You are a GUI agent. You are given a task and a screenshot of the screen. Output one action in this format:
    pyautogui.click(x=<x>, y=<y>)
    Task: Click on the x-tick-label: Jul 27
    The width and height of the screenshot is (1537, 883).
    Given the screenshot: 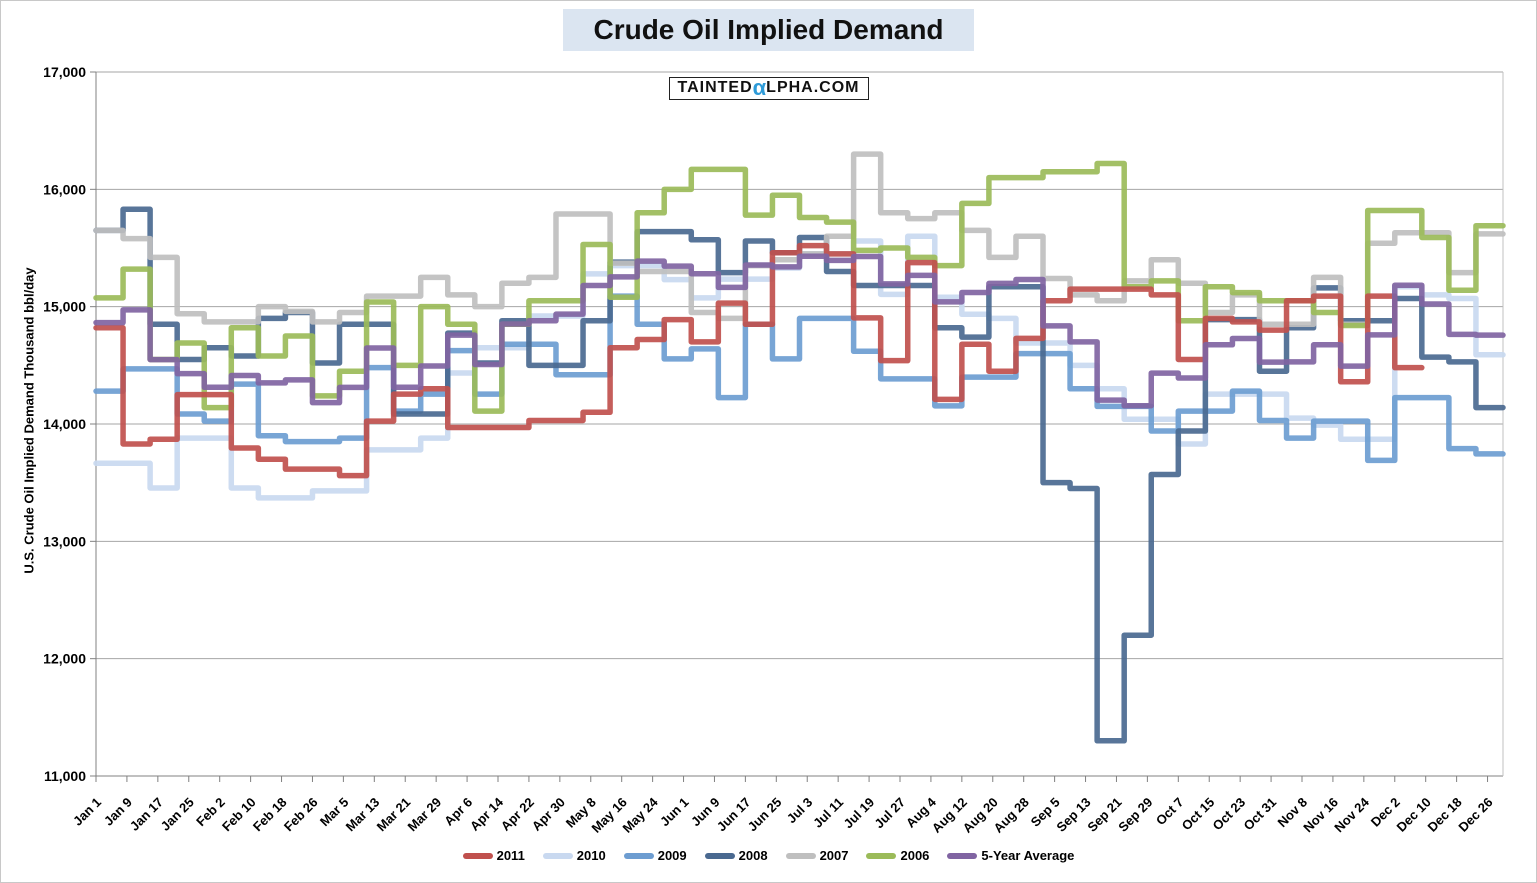 What is the action you would take?
    pyautogui.click(x=889, y=813)
    